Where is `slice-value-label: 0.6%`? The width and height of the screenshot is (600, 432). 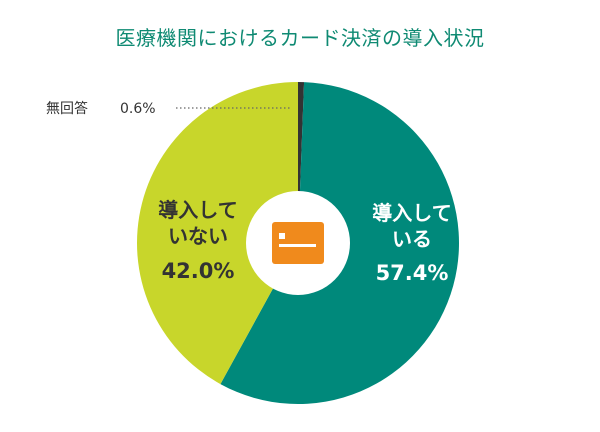
slice-value-label: 0.6% is located at coordinates (138, 109).